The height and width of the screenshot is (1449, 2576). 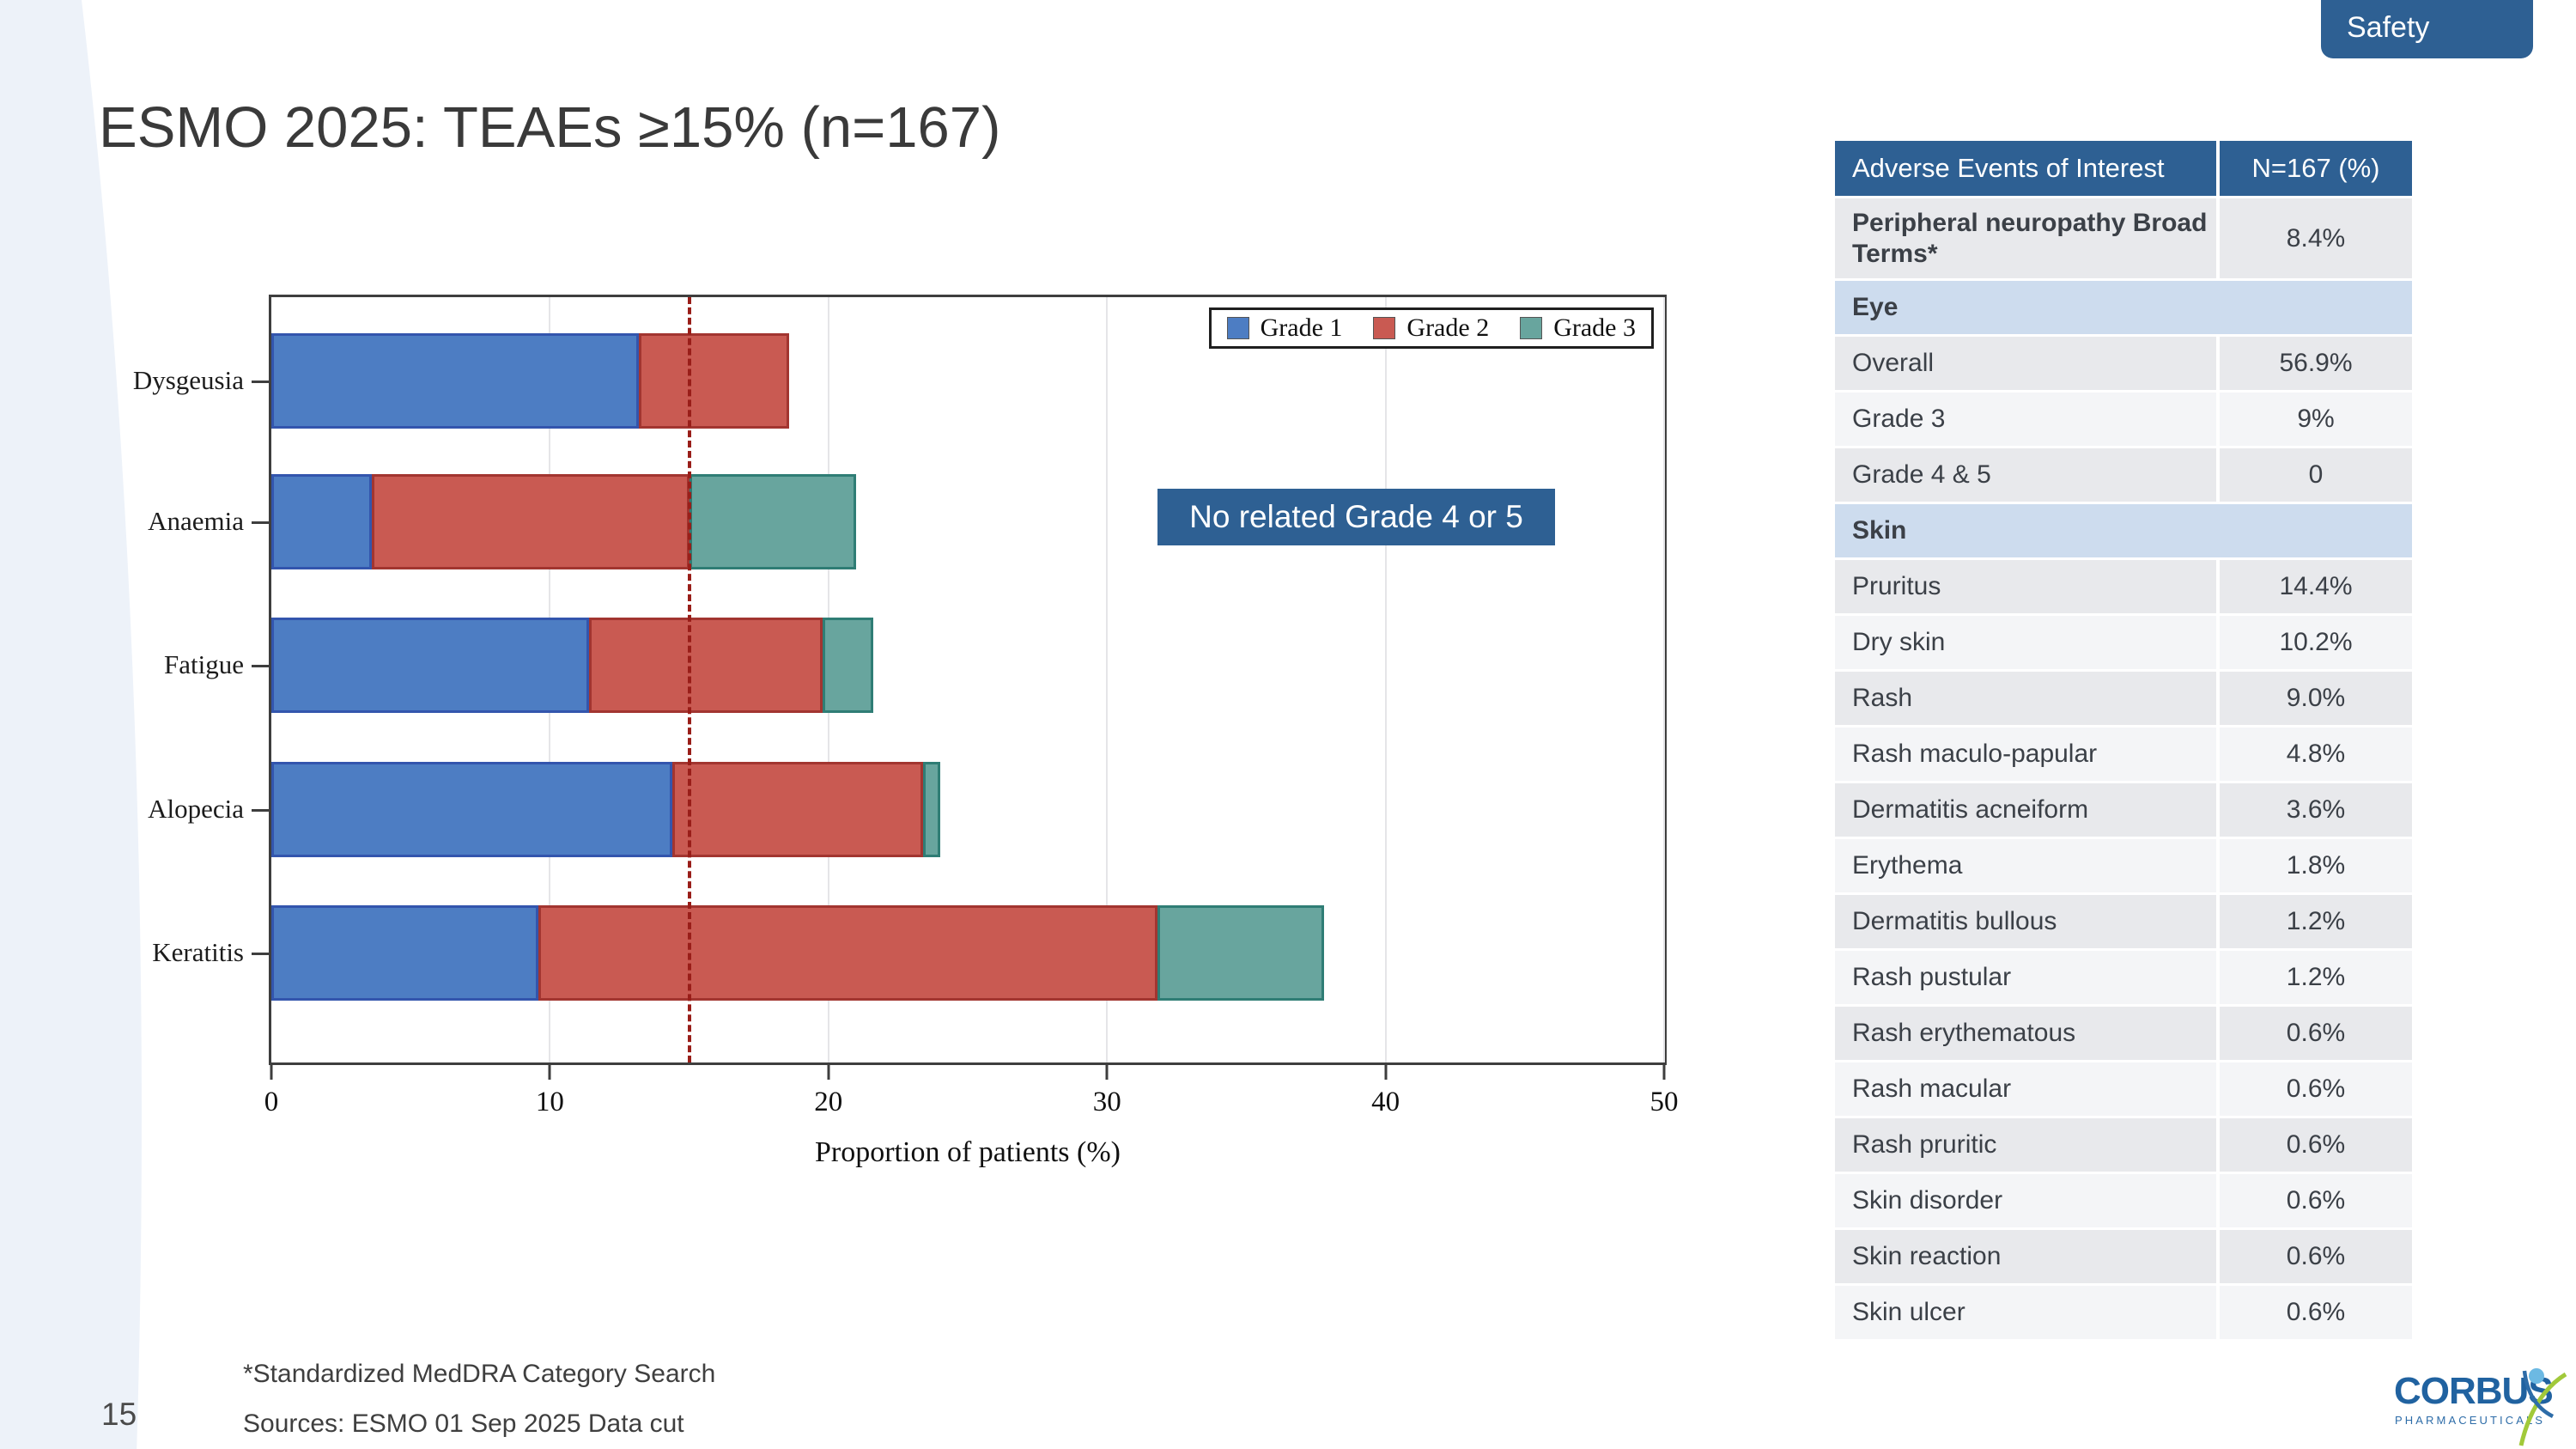 I want to click on table-header-n: N=167 (%), so click(x=2314, y=168).